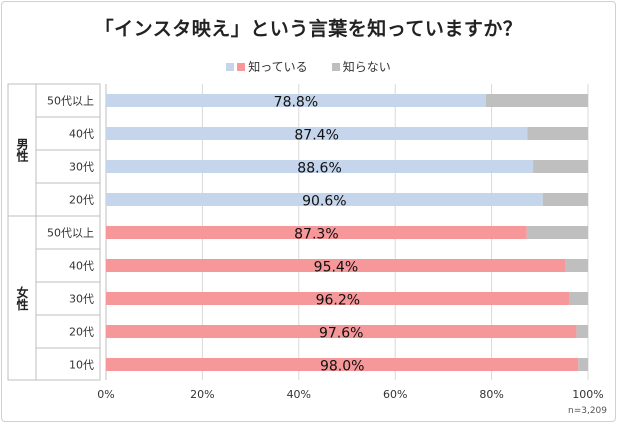  I want to click on legend-swatch-pink-icon, so click(241, 66).